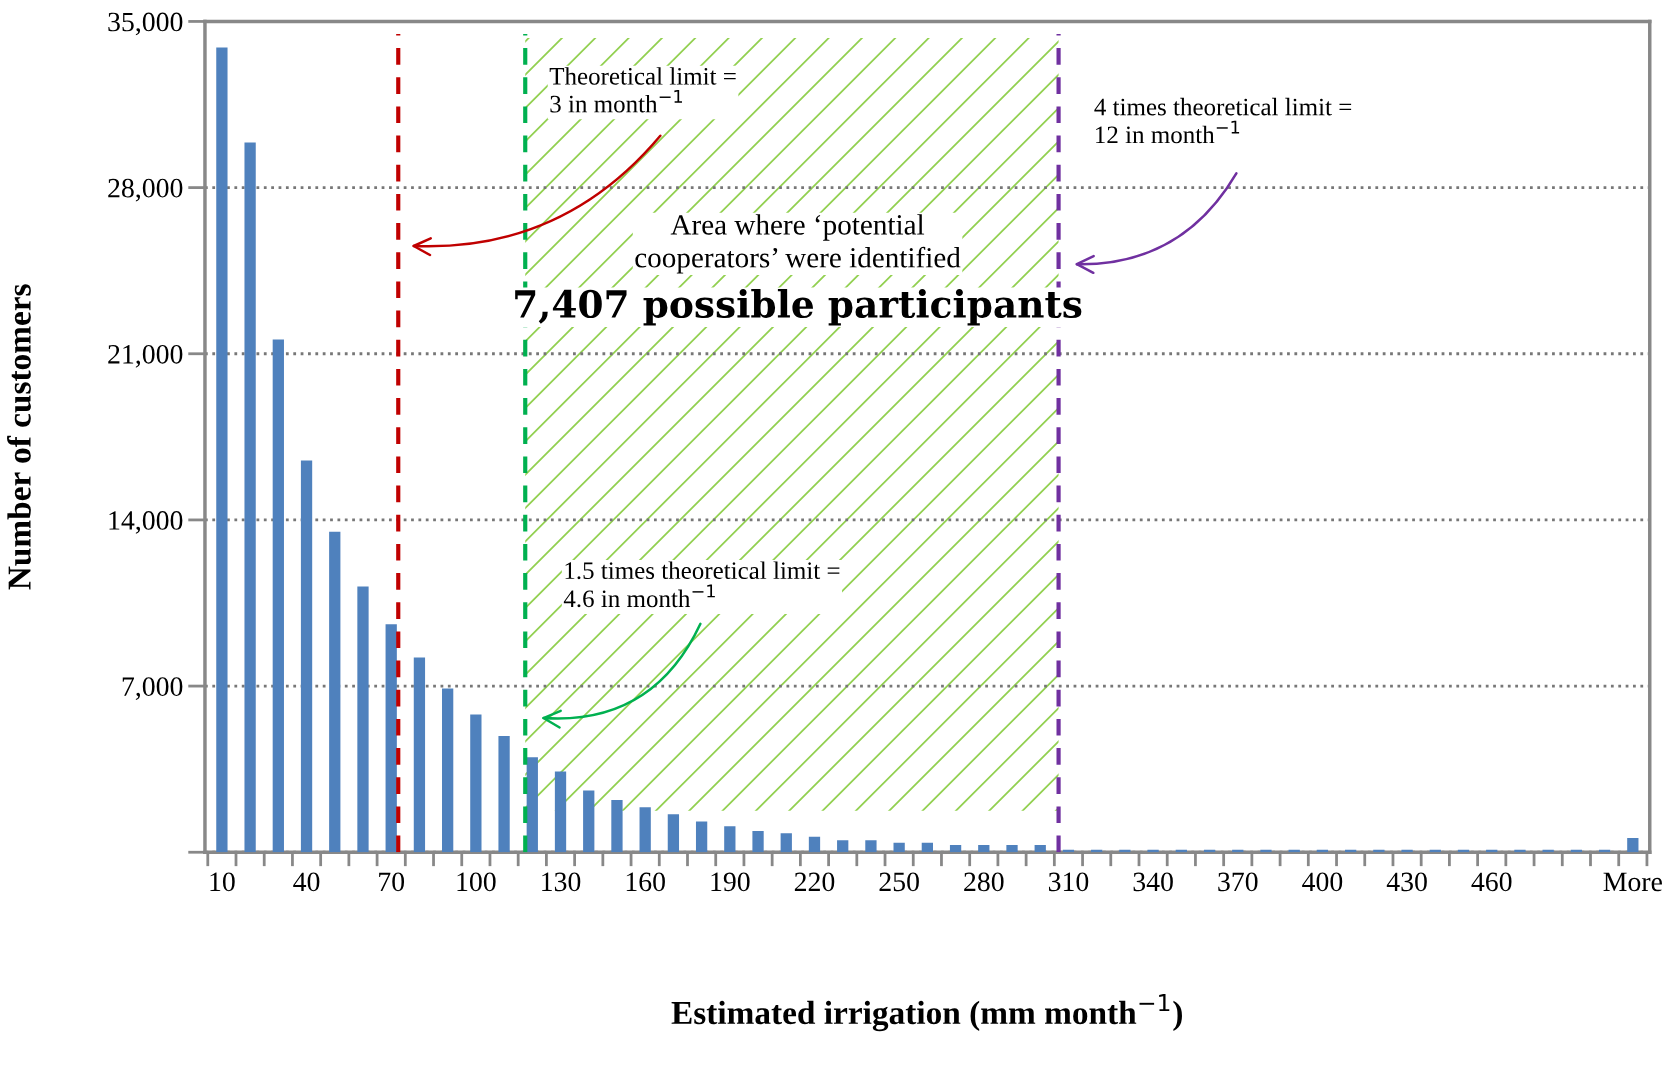 The height and width of the screenshot is (1072, 1680). Describe the element at coordinates (701, 584) in the screenshot. I see `annotation: 1.5 times theoretical limit = 4.6 in month$^{−1}$` at that location.